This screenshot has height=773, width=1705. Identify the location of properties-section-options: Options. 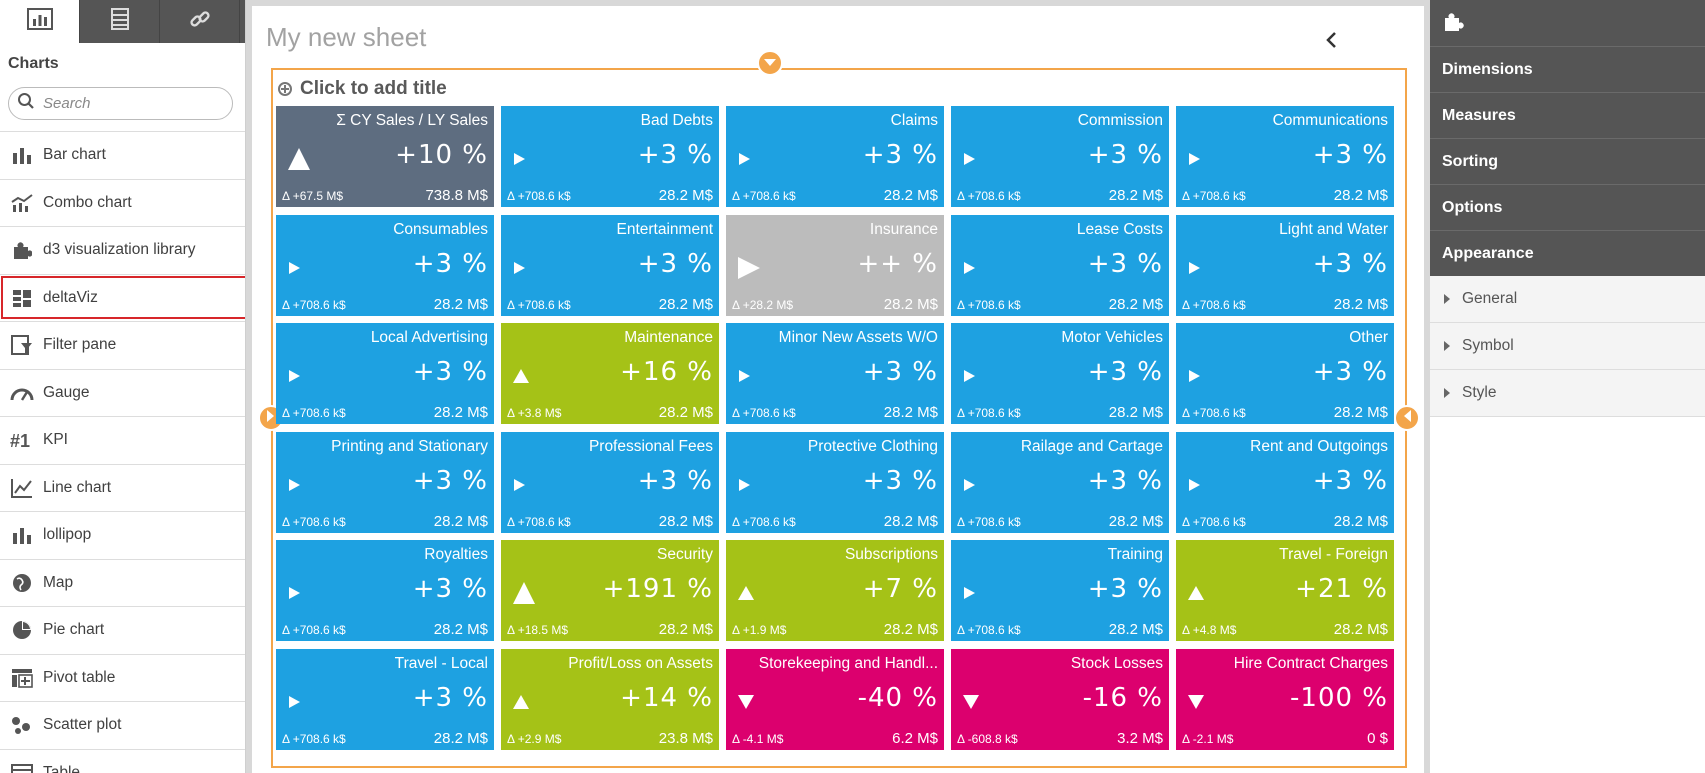
(1567, 207).